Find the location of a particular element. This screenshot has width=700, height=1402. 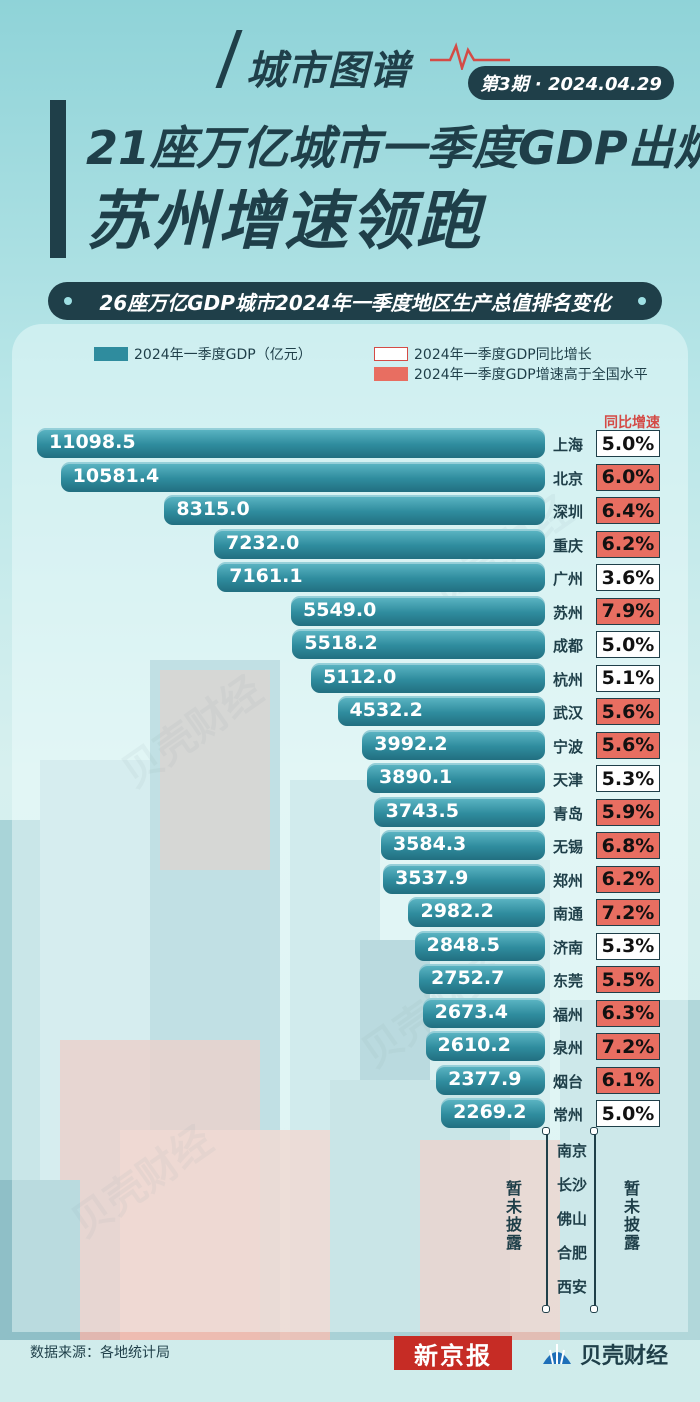

issue-badge: 第3期 · 2024.04.29 is located at coordinates (571, 83).